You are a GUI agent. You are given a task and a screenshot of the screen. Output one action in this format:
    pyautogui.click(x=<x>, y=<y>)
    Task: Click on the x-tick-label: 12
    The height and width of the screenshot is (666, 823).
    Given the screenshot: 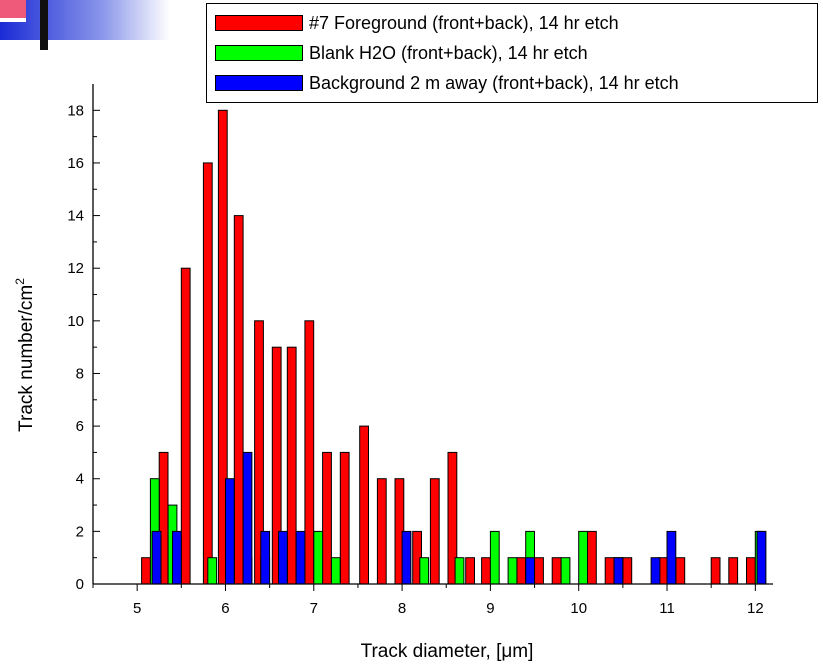 What is the action you would take?
    pyautogui.click(x=755, y=608)
    